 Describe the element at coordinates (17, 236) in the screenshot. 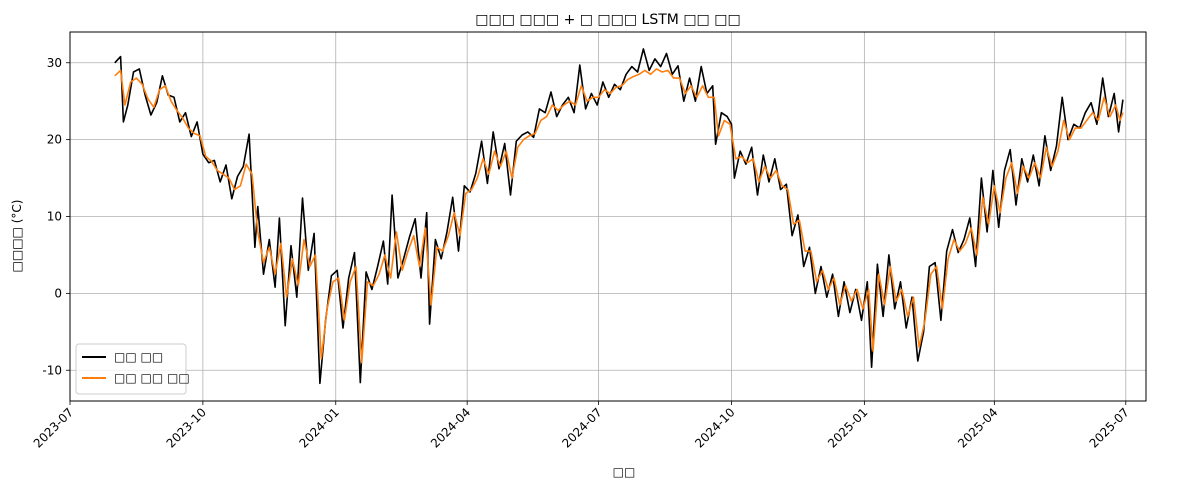

I see `y-axis-label: □□□□ (°C)` at that location.